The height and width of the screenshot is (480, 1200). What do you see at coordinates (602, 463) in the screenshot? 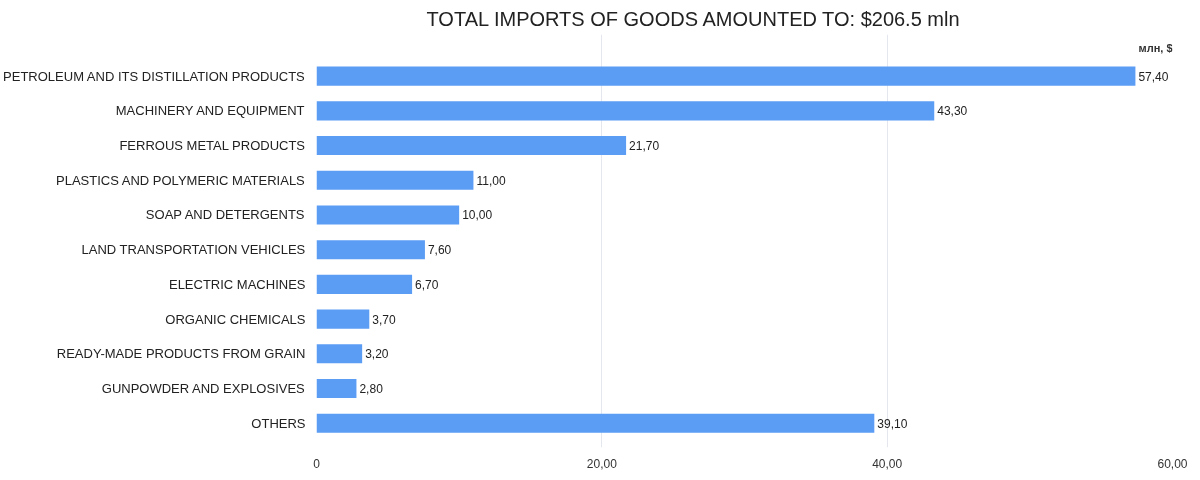
I see `x-tick-label: 20,00` at bounding box center [602, 463].